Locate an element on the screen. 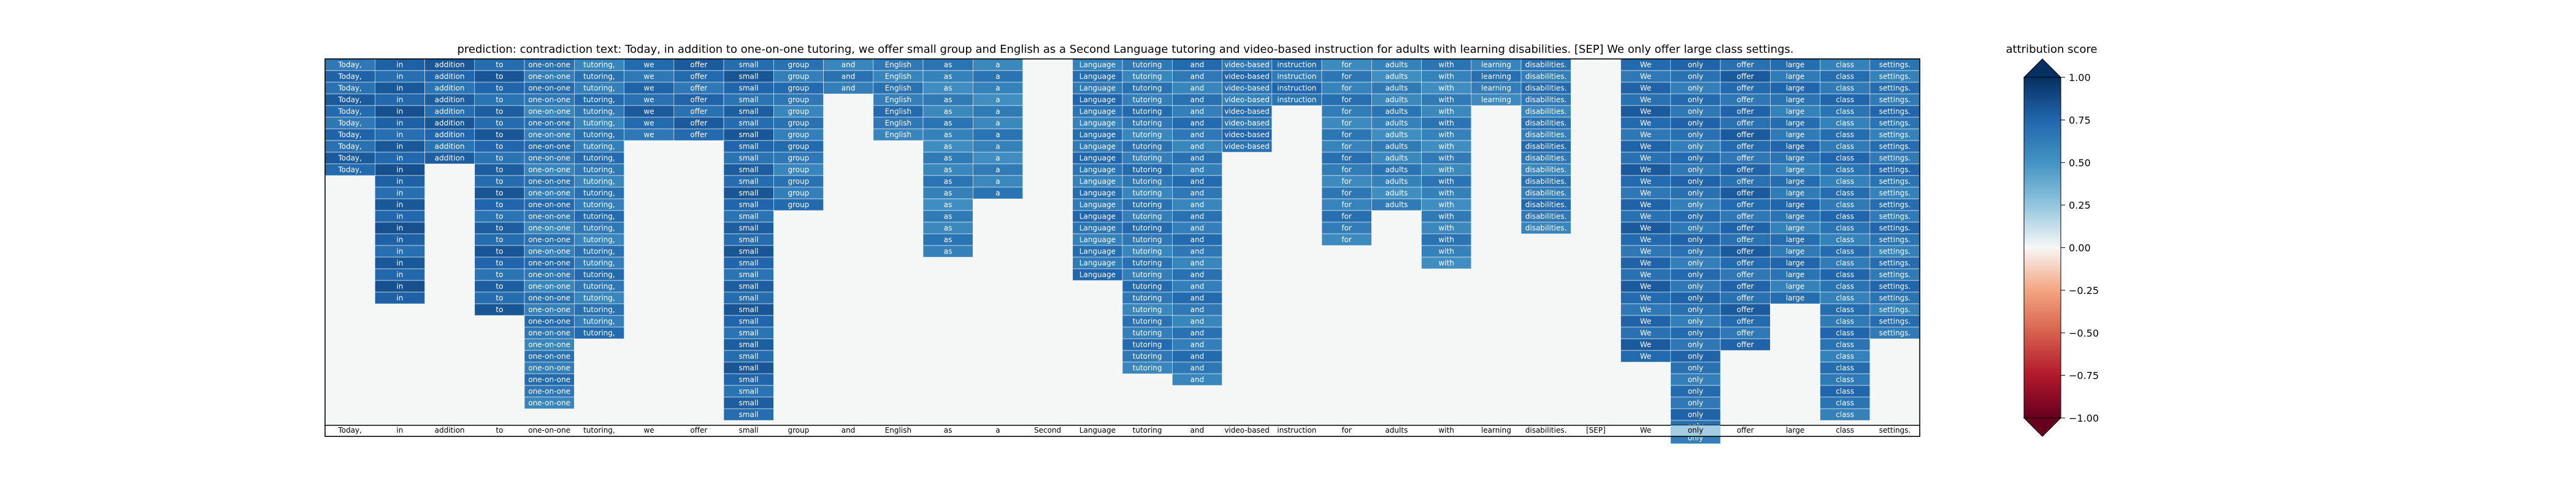  colorbar-tick-label: 0.00 is located at coordinates (2080, 248).